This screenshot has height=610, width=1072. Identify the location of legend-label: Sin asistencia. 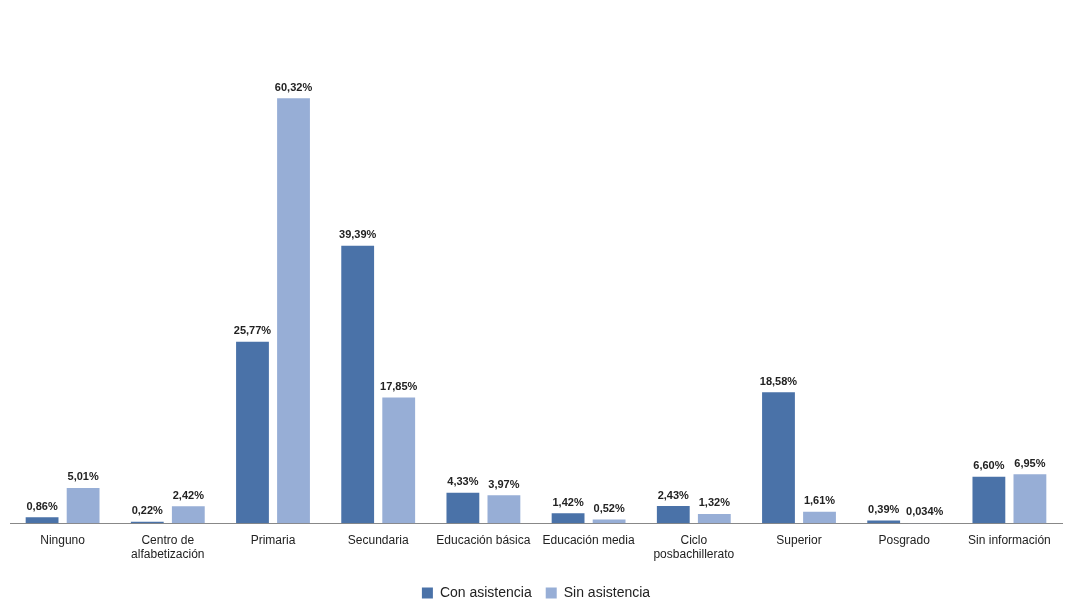
(607, 591).